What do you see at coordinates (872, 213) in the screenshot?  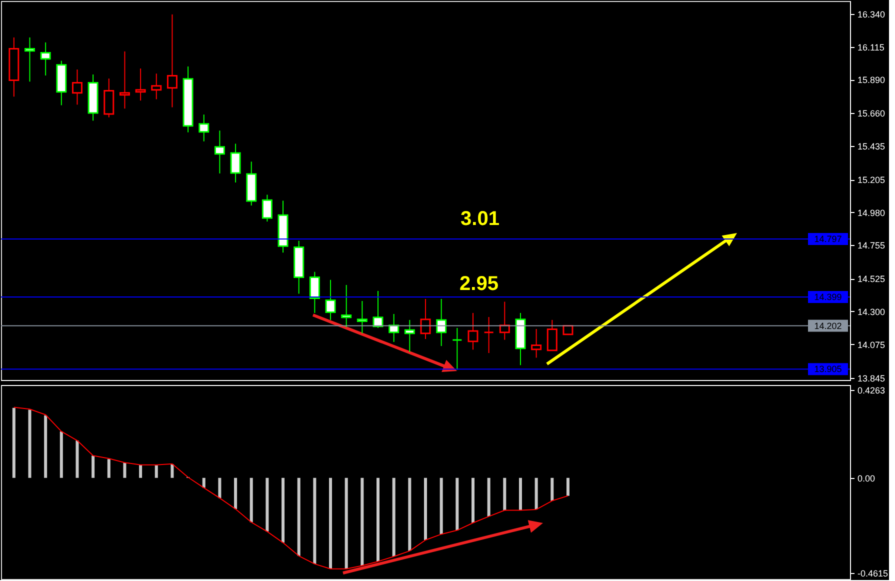 I see `y-tick-label: 14.980` at bounding box center [872, 213].